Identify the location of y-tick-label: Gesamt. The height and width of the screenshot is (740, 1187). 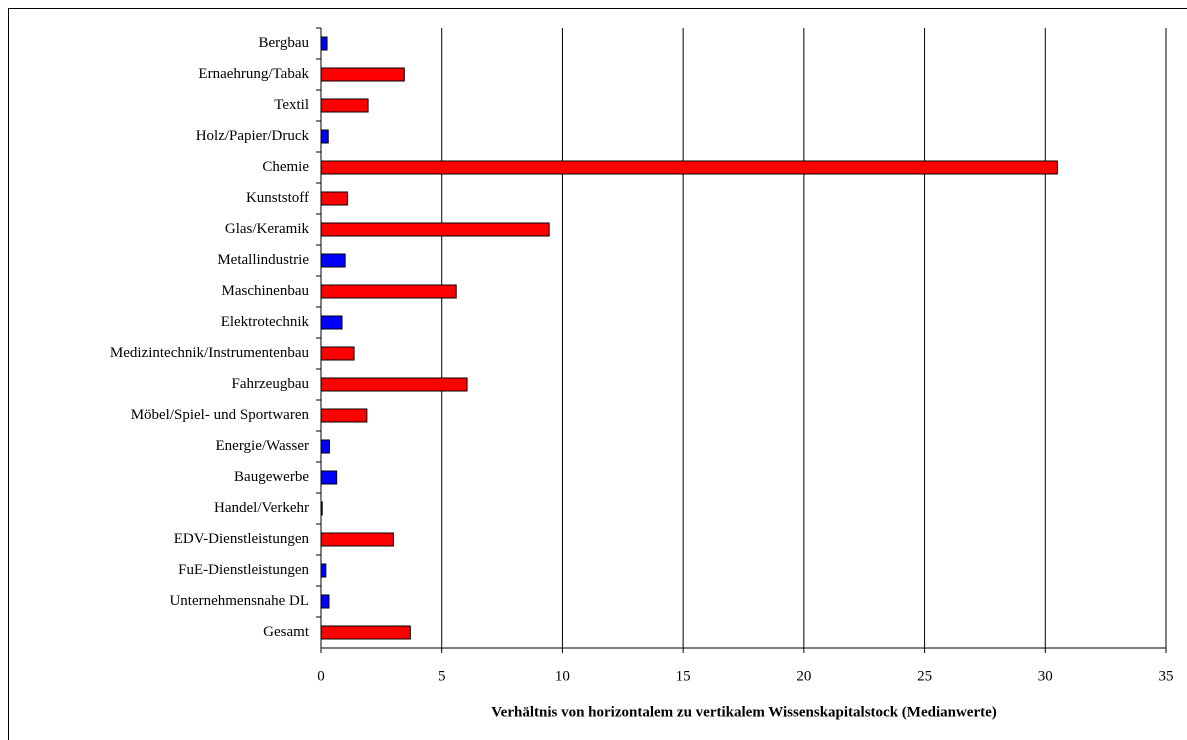
(286, 632).